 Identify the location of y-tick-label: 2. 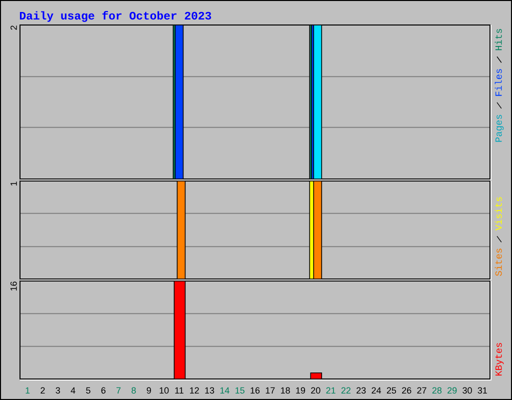
(13, 28).